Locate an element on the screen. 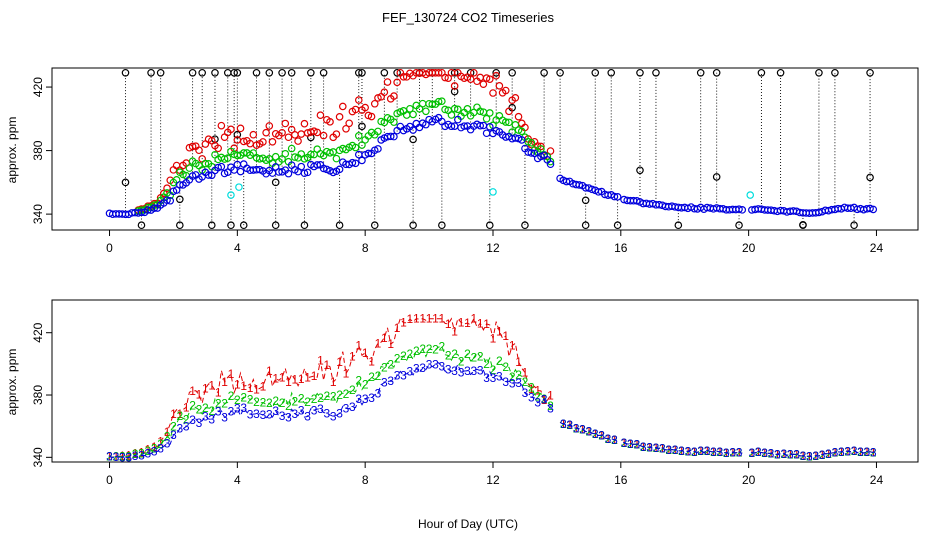 The width and height of the screenshot is (936, 540). bottom-y-axis-label: approx. ppm is located at coordinates (12, 382).